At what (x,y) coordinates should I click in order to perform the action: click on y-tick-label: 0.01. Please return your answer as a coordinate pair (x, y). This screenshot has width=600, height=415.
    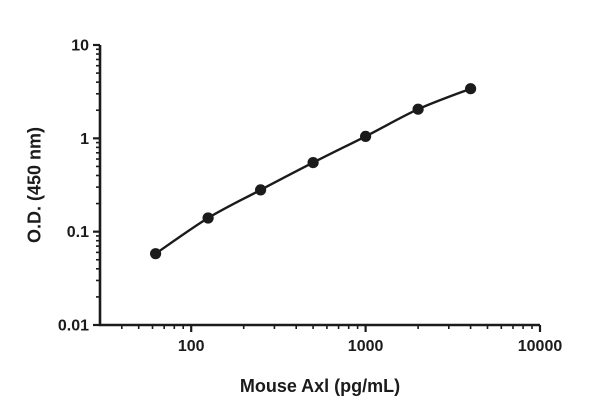
    Looking at the image, I should click on (73, 326).